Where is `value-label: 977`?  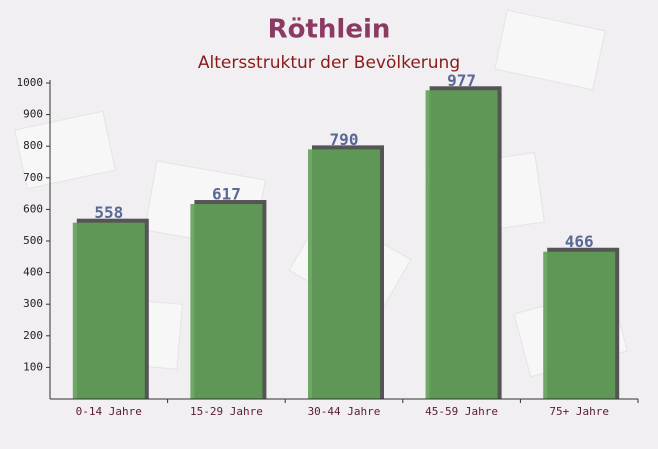
value-label: 977 is located at coordinates (461, 80).